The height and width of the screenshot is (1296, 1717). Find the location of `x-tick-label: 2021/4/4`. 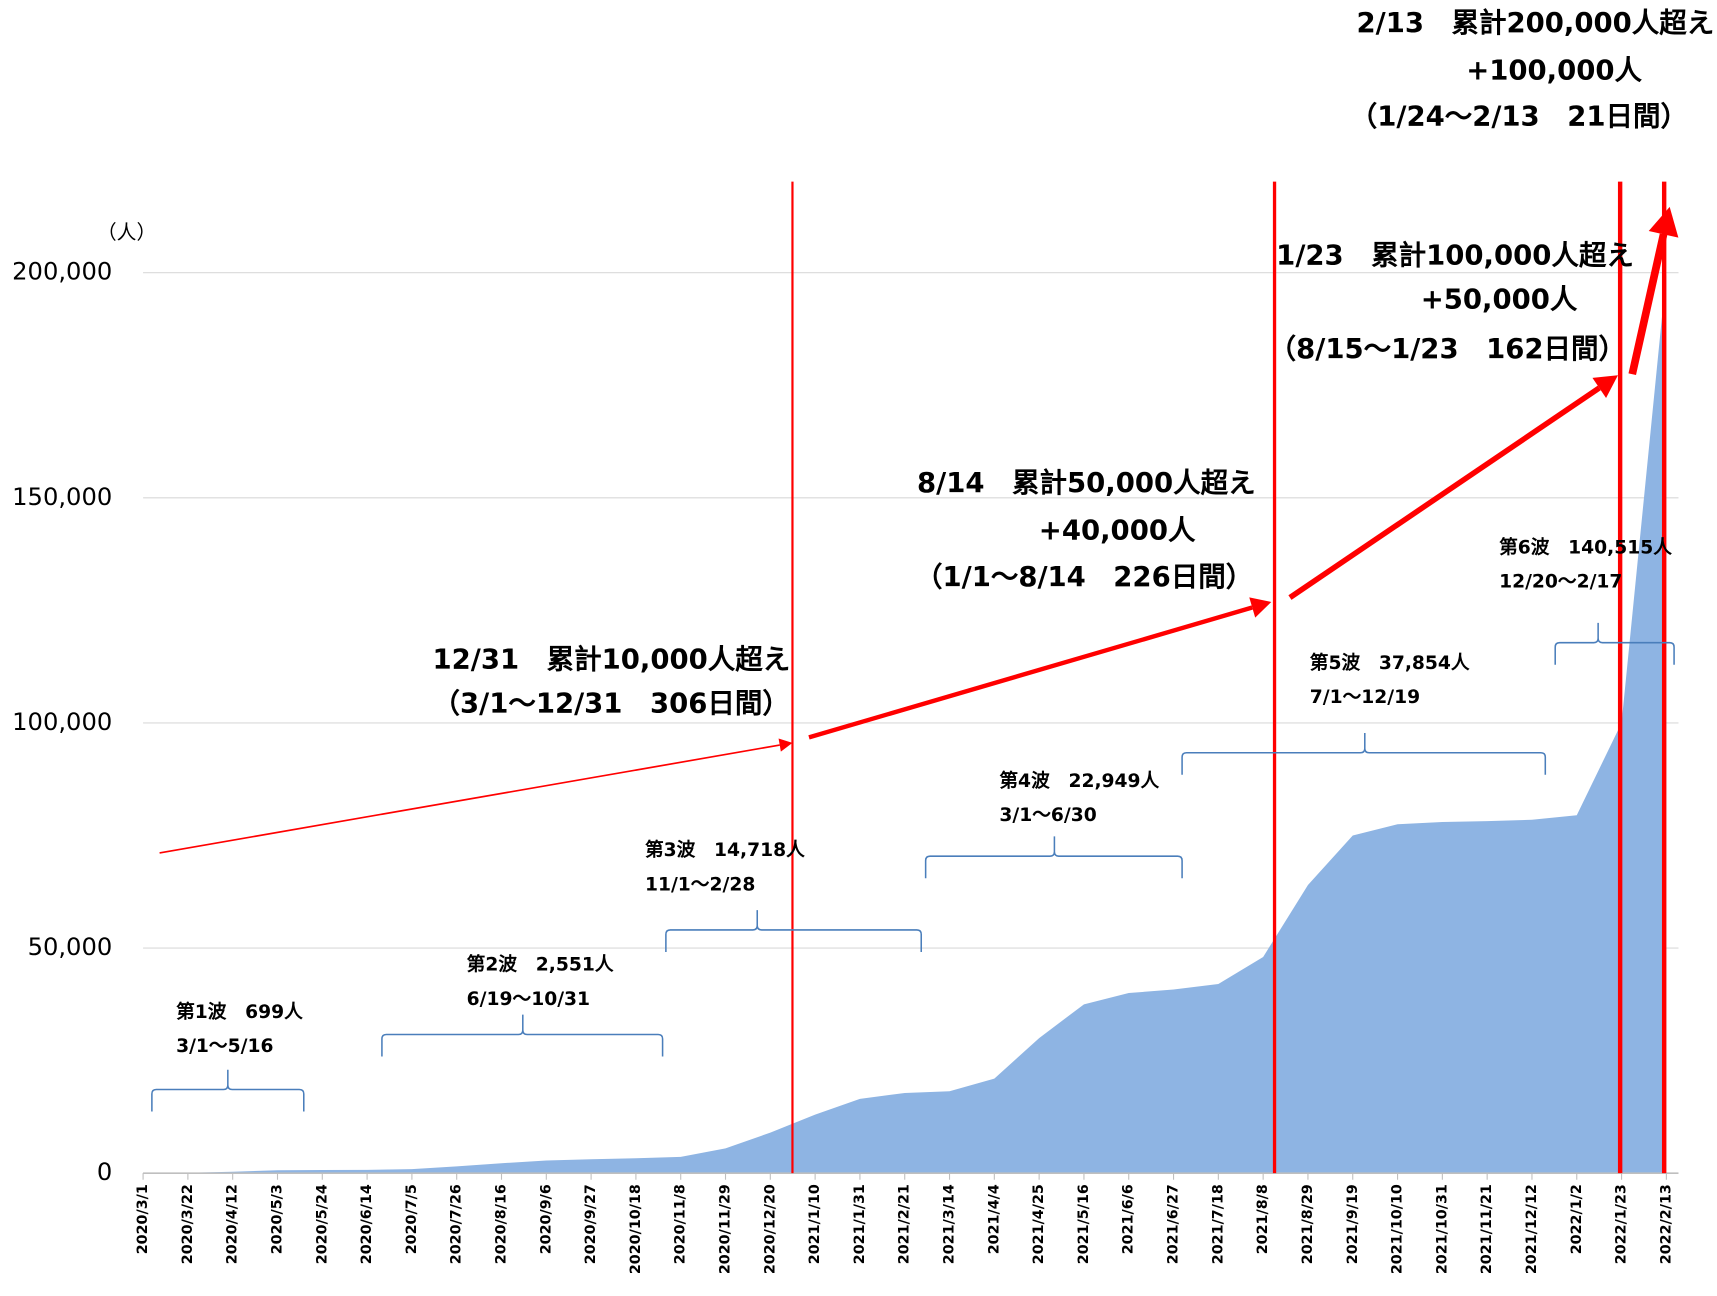

x-tick-label: 2021/4/4 is located at coordinates (994, 1219).